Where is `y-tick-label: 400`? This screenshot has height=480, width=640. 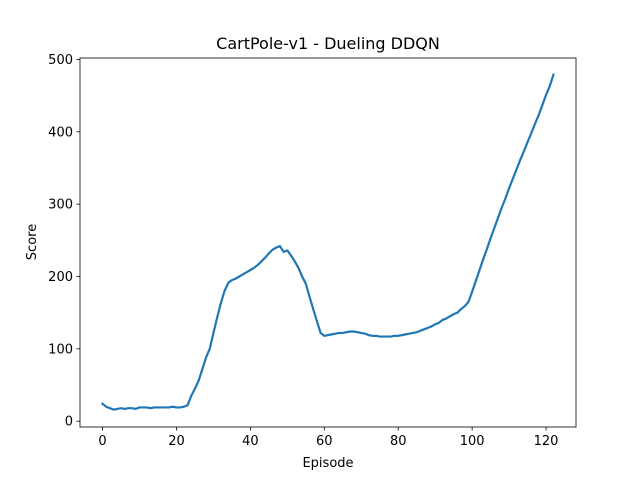
y-tick-label: 400 is located at coordinates (60, 132).